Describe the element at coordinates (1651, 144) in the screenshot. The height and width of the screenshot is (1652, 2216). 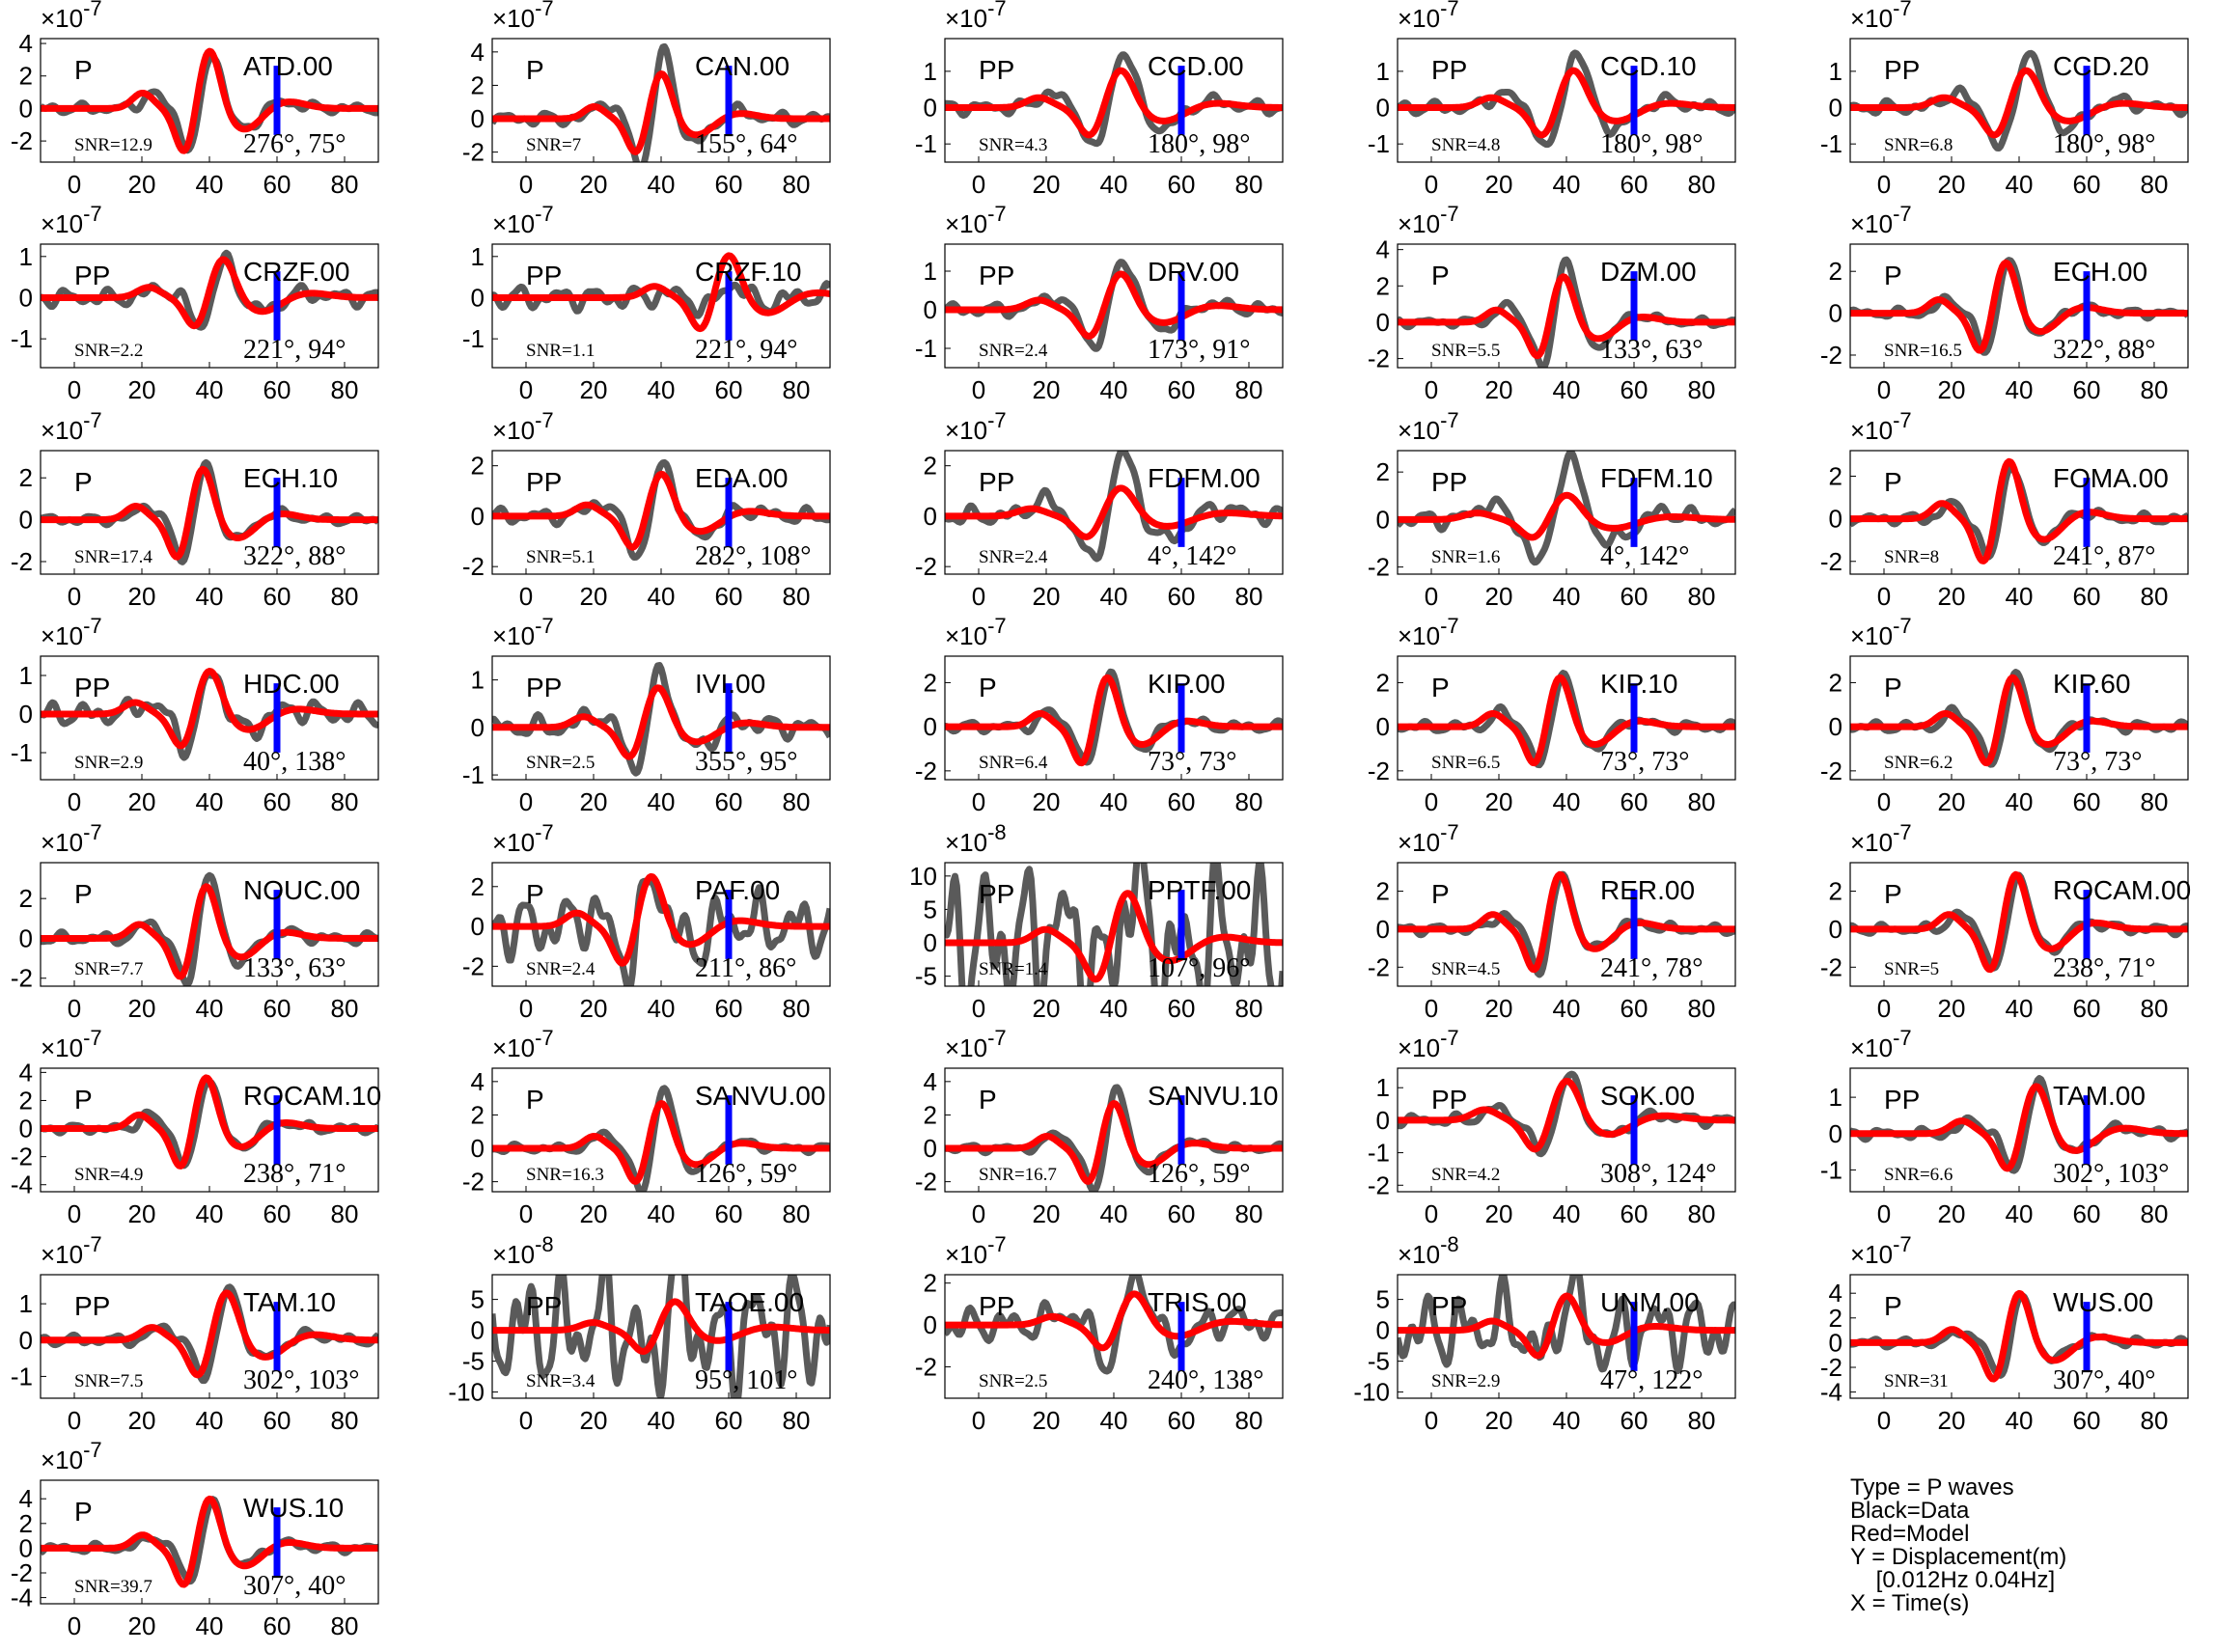
I see `angle-label: 180°, 98°` at that location.